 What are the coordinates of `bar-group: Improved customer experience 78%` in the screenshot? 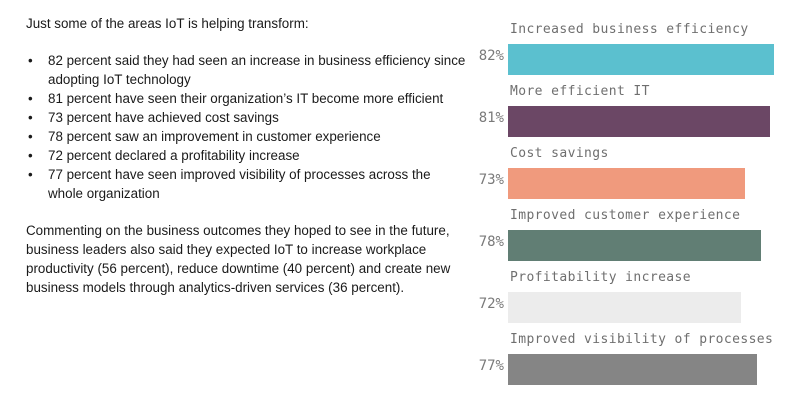 It's located at (631, 239).